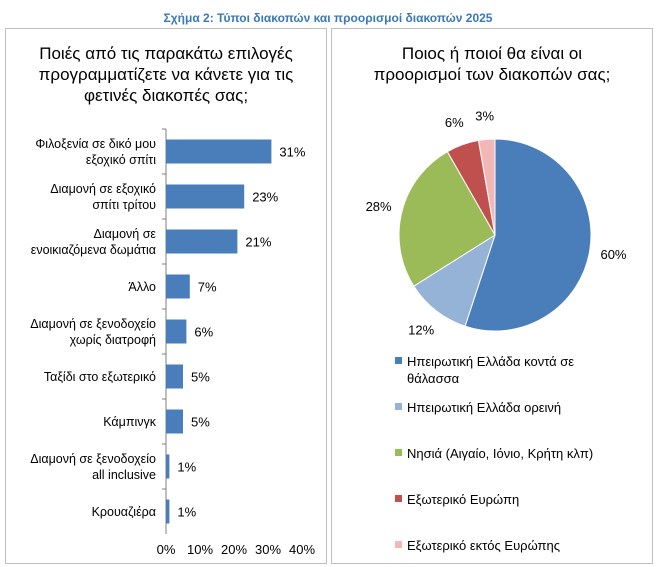 The image size is (656, 567). I want to click on bar-category-label-line: εξοχικό σπίτι, so click(120, 159).